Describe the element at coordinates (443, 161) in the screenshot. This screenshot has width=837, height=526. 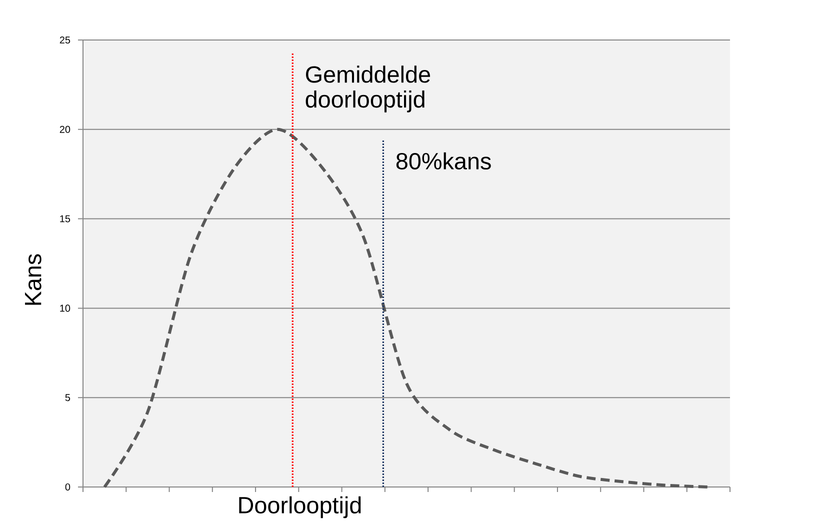
I see `annotation: 80%kans` at that location.